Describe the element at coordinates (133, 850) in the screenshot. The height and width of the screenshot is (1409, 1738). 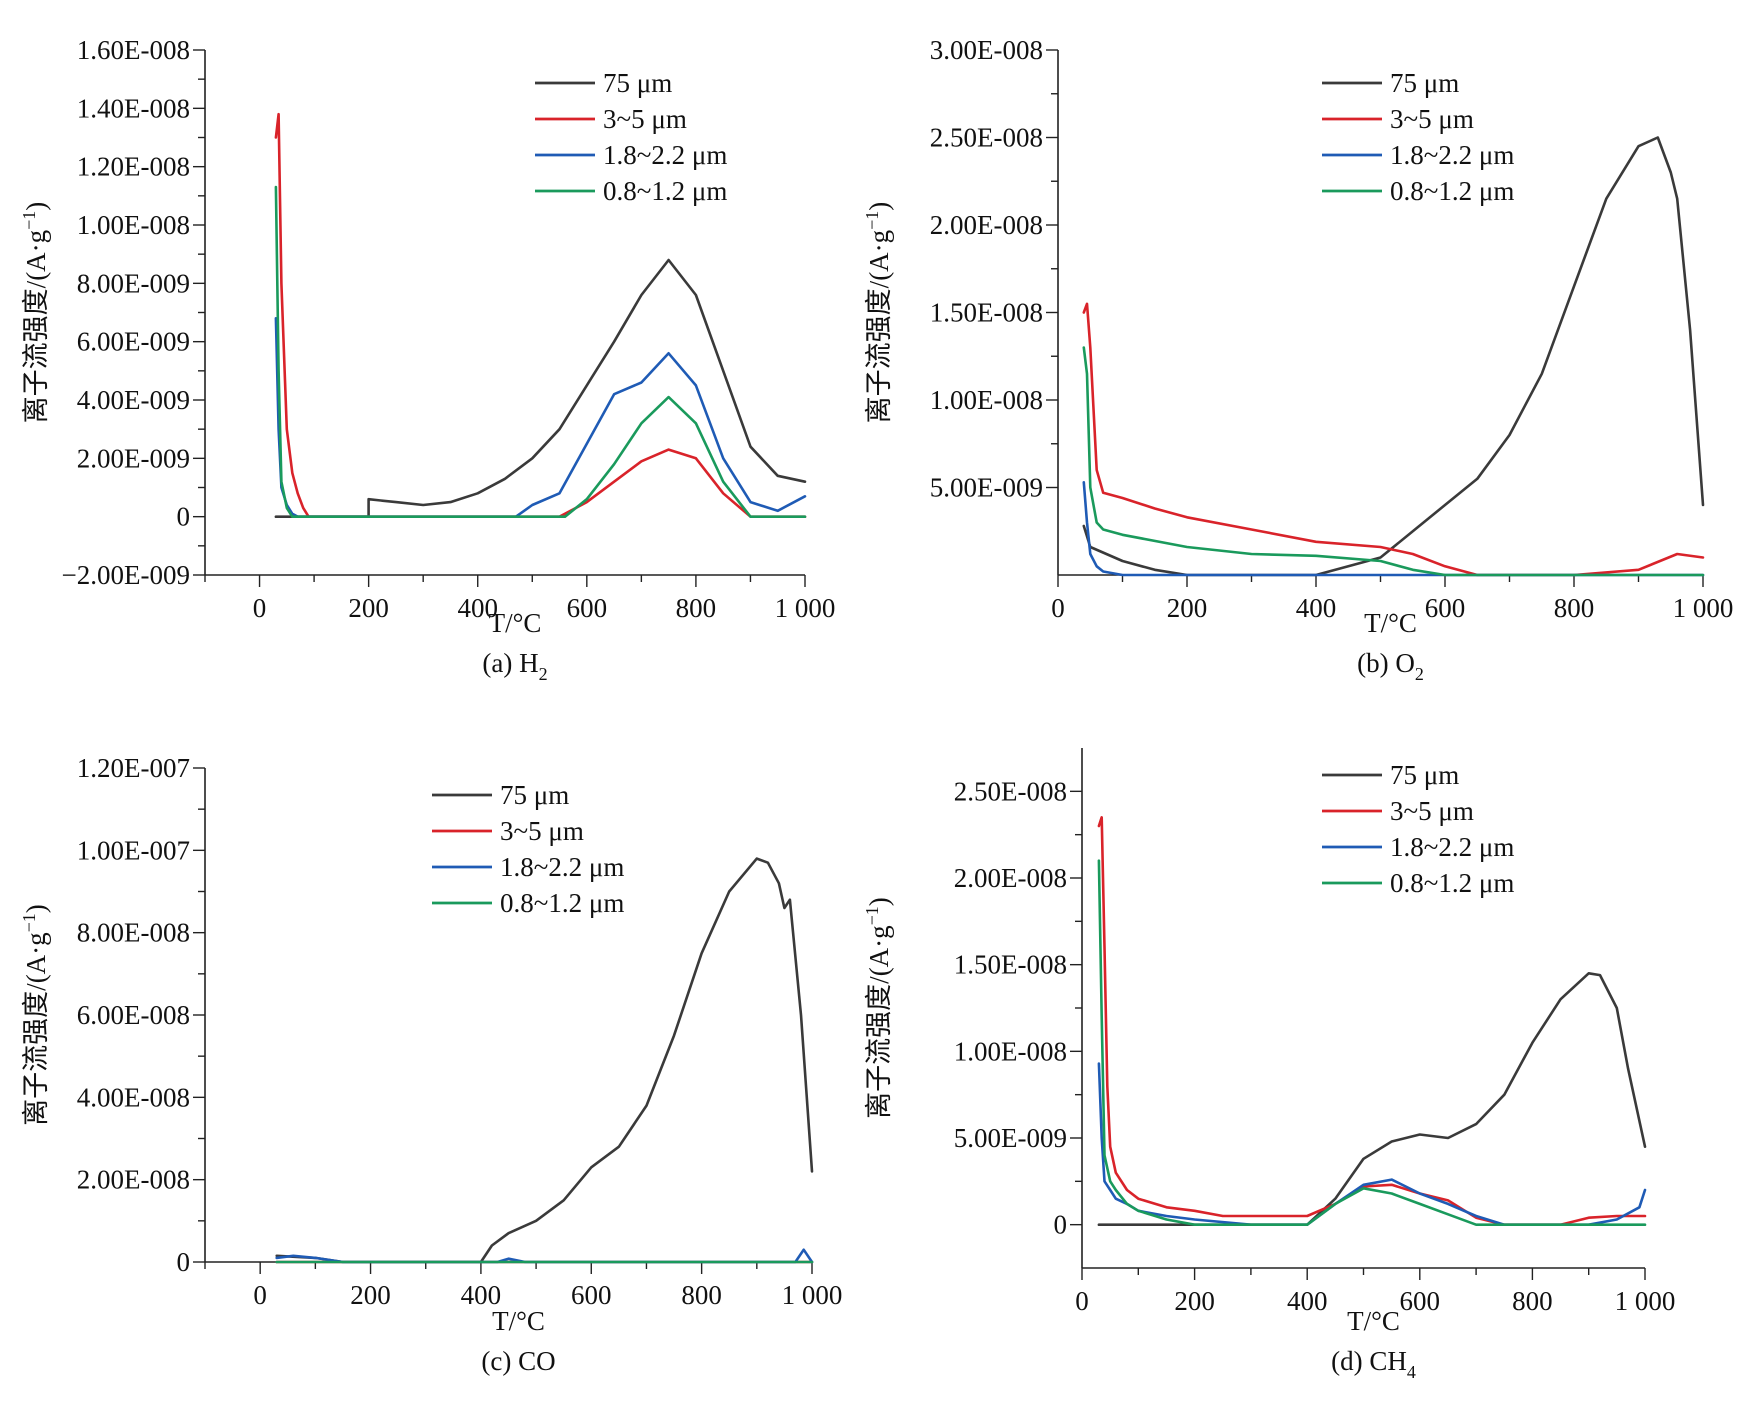
I see `y-tick-label: 1.00E-007` at that location.